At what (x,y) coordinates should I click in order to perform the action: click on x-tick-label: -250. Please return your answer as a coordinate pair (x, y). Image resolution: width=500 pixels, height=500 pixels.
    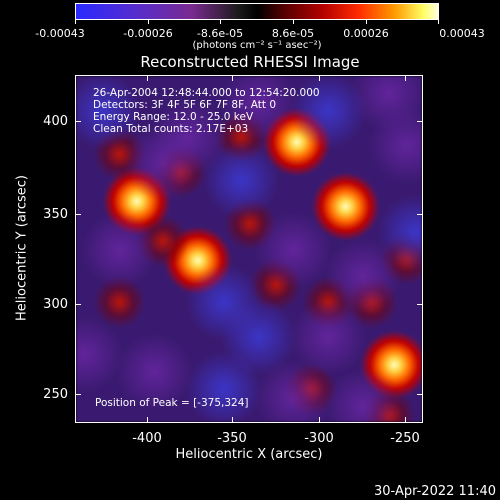
    Looking at the image, I should click on (405, 438).